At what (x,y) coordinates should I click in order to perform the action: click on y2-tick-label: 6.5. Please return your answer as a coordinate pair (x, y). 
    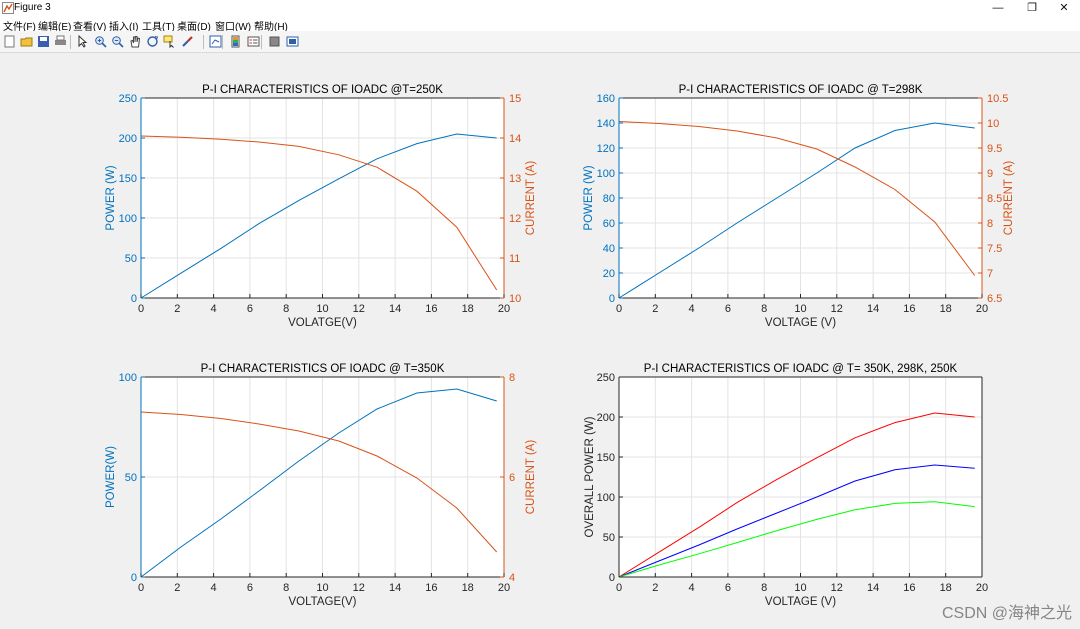
    Looking at the image, I should click on (994, 299).